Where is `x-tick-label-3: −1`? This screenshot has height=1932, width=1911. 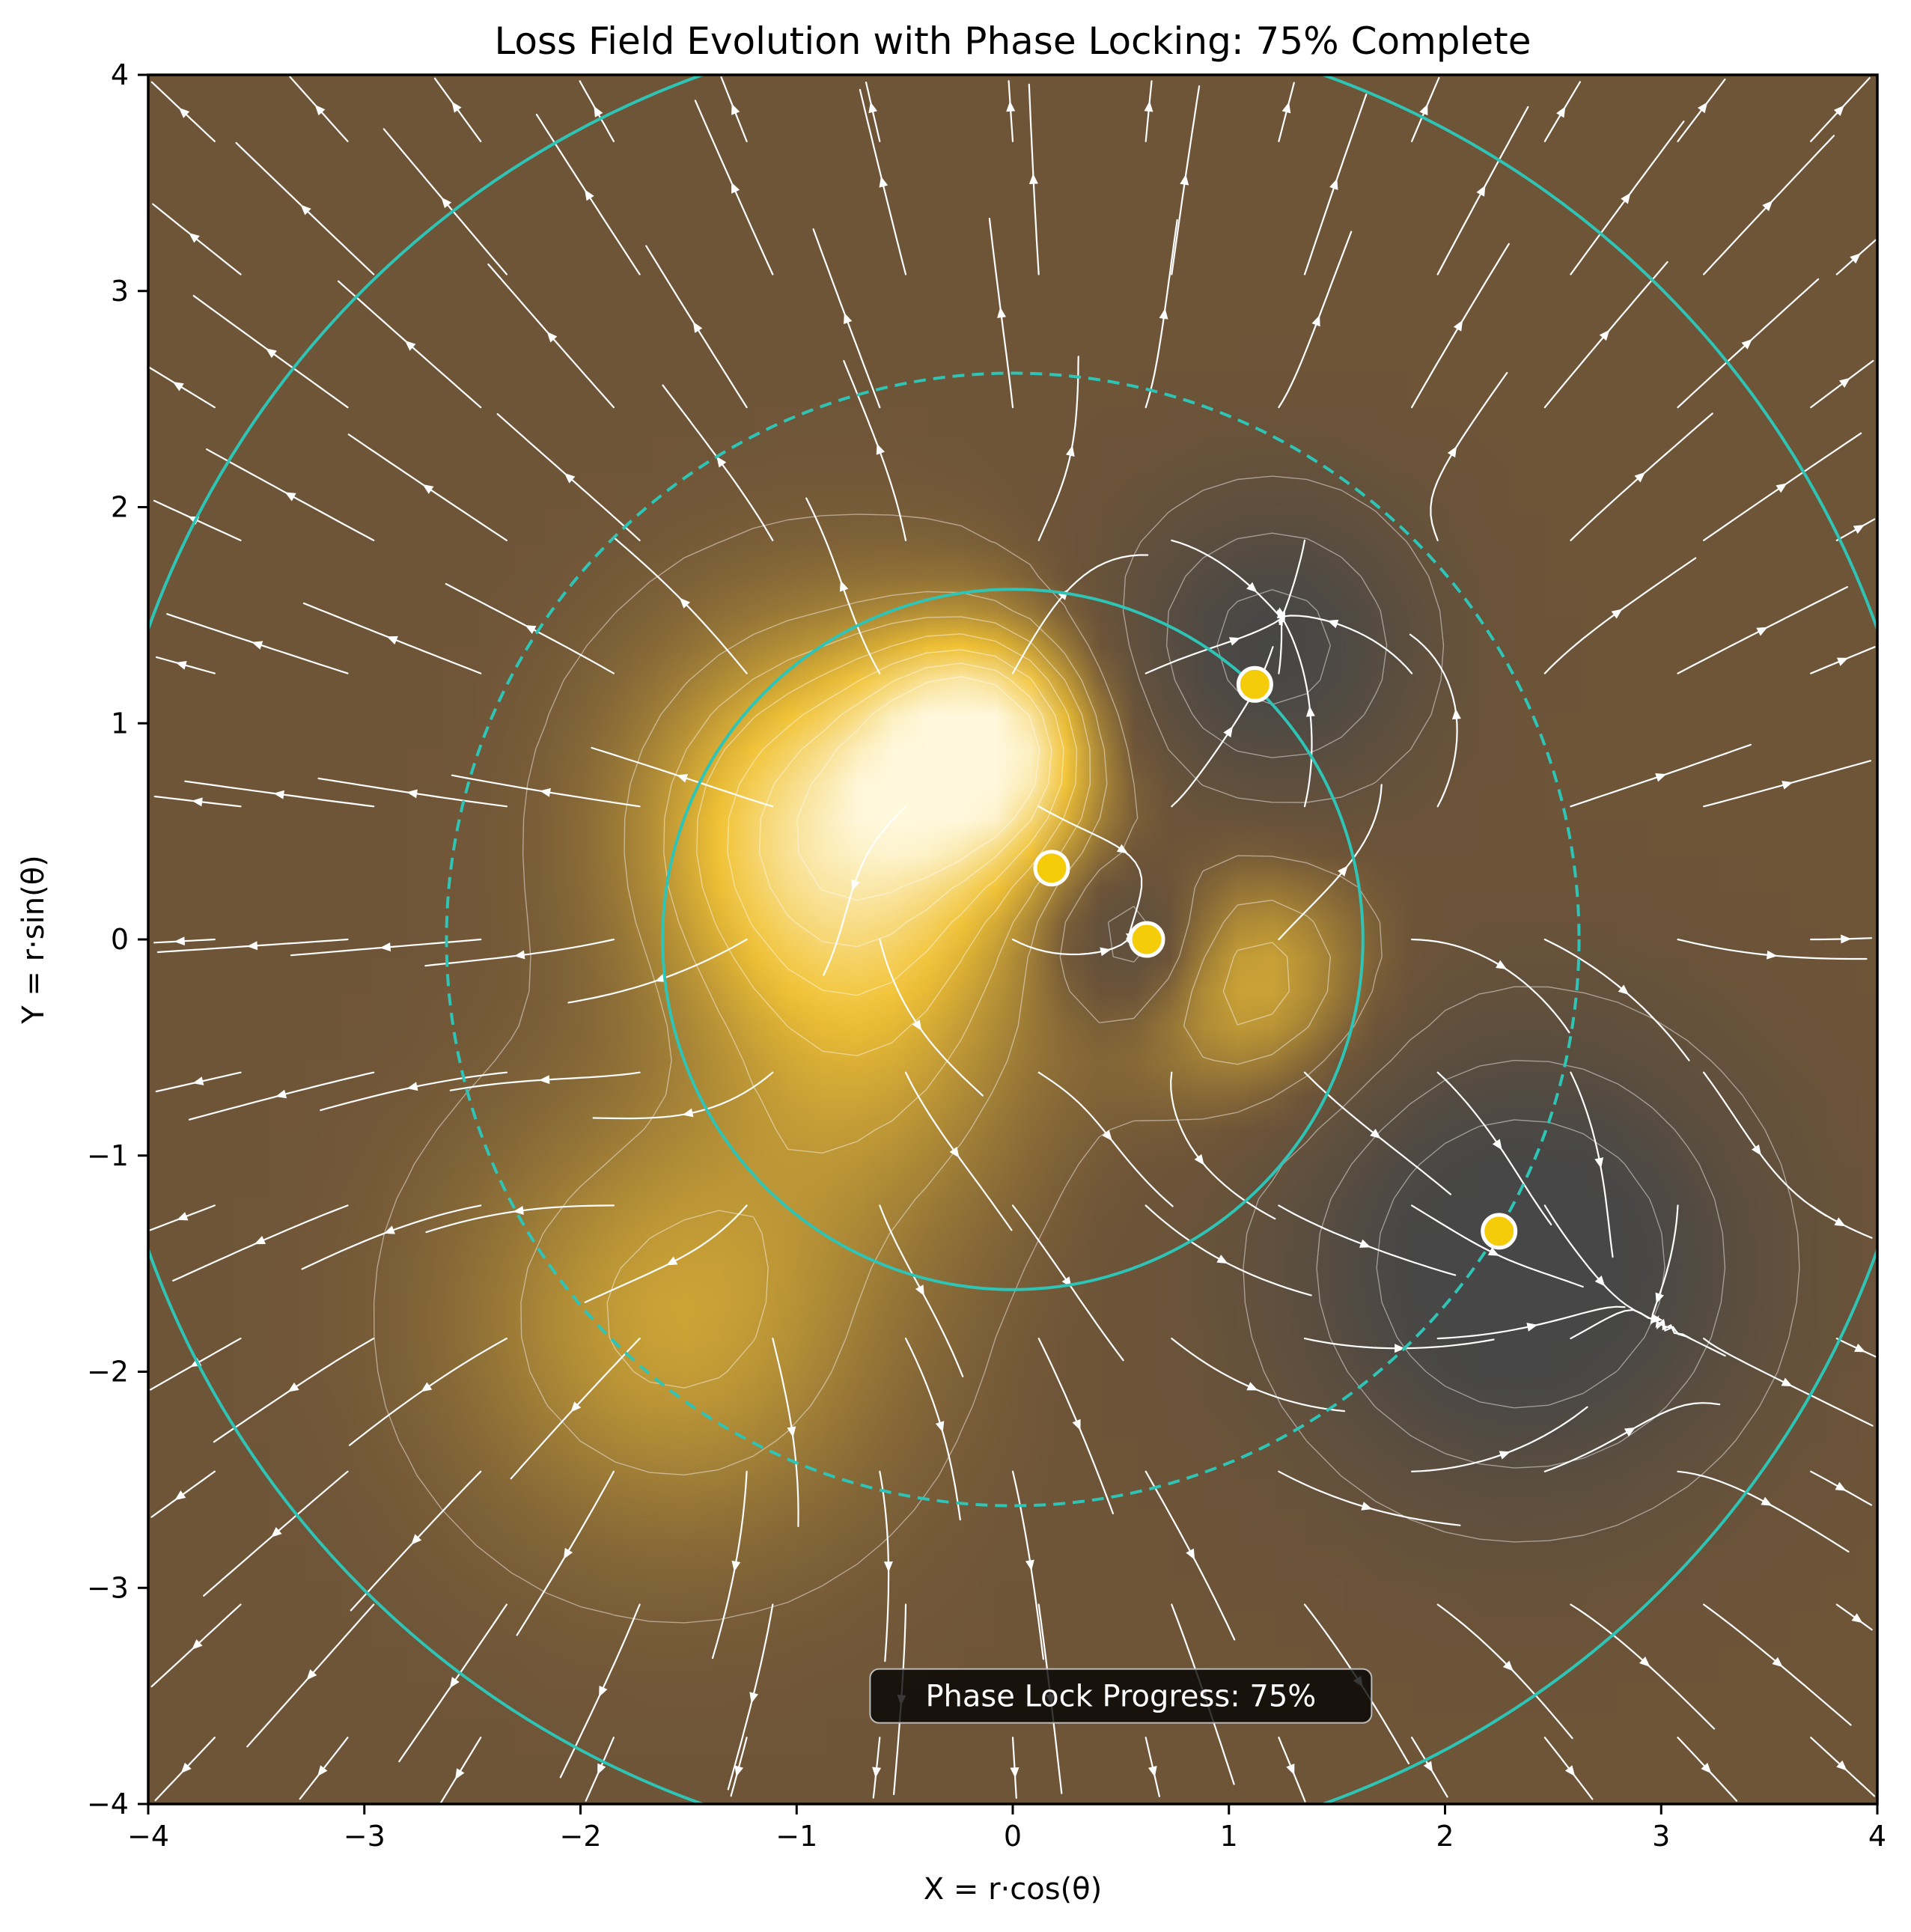 x-tick-label-3: −1 is located at coordinates (796, 1837).